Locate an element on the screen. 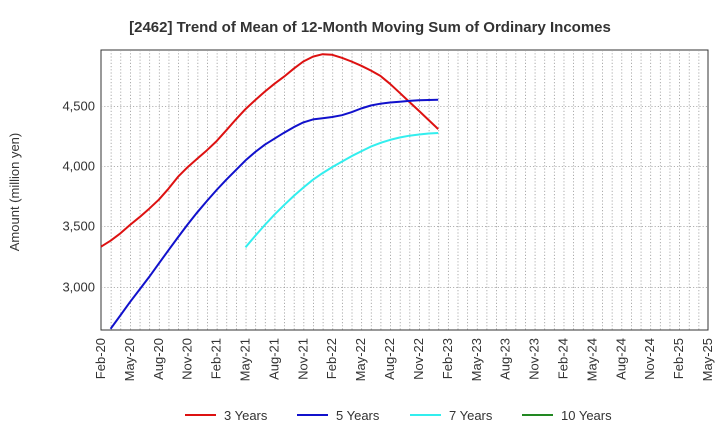  x-tick-label: Nov-20 is located at coordinates (187, 359).